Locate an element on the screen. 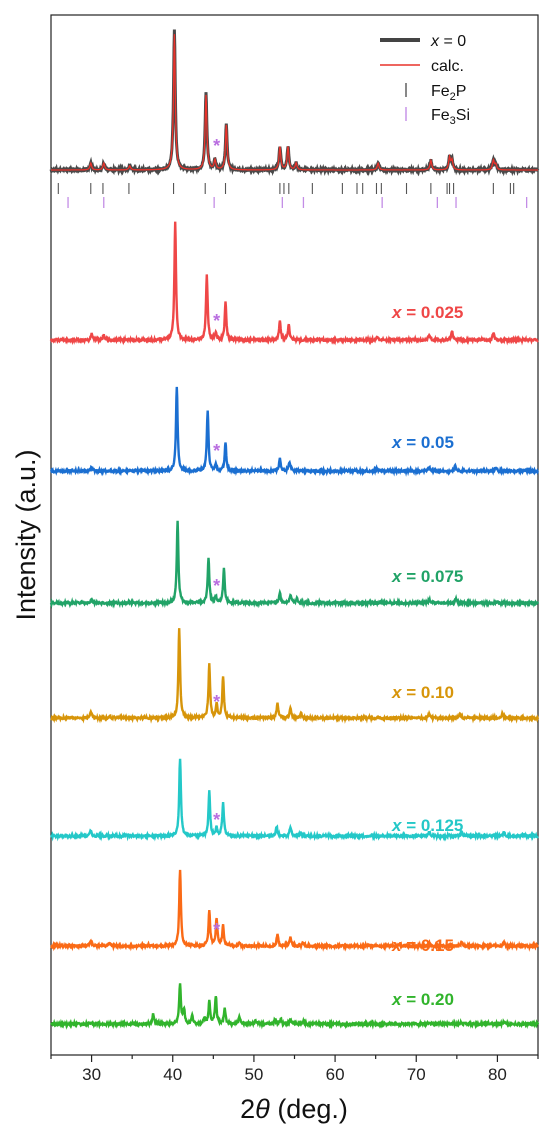 Image resolution: width=550 pixels, height=1137 pixels. series-3: x = 0.075 * is located at coordinates (294, 564).